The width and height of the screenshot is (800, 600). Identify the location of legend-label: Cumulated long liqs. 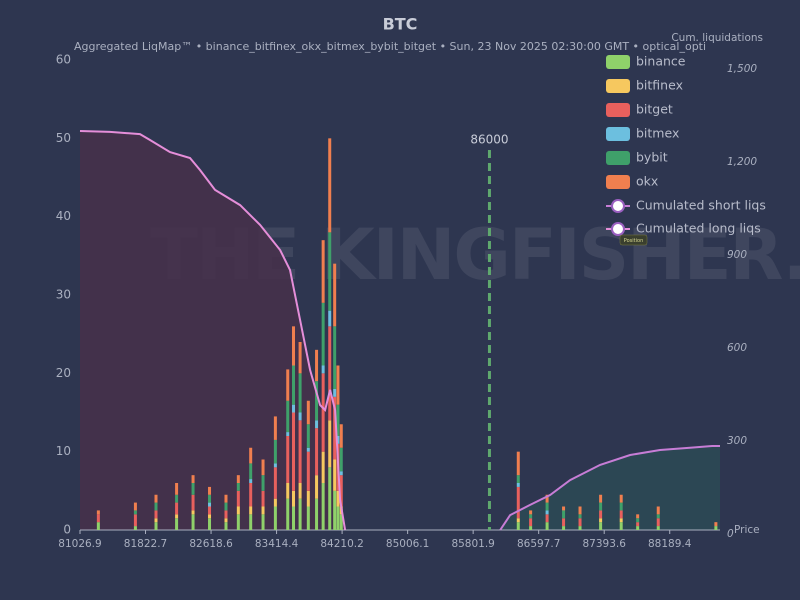
(698, 228).